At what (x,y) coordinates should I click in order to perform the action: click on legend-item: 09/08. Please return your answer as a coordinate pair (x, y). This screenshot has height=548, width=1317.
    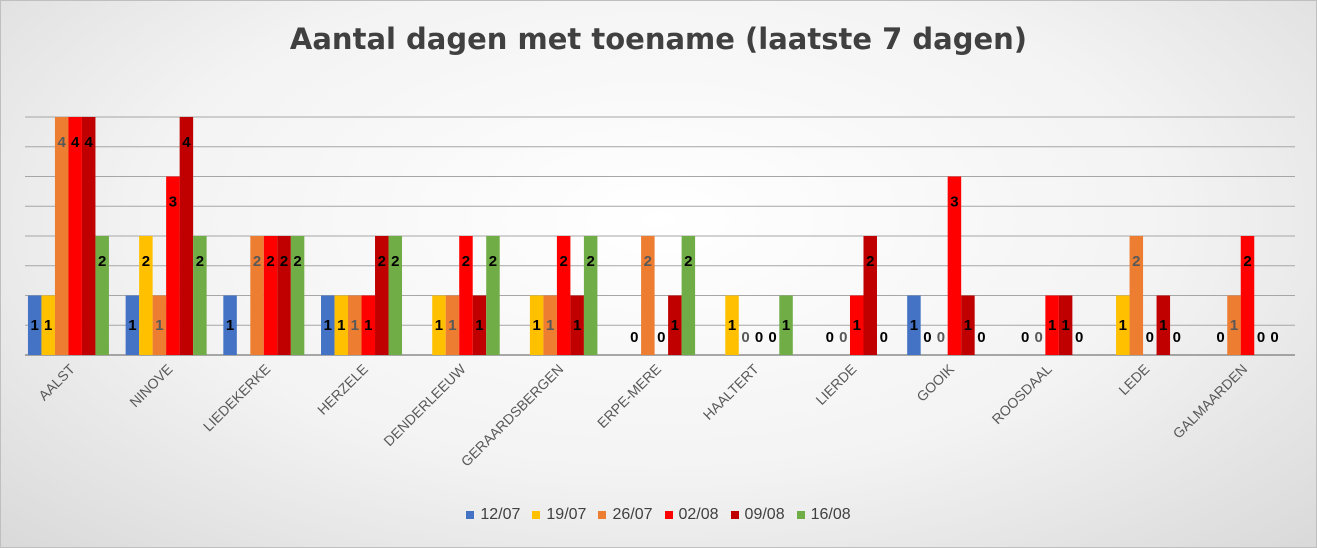
    Looking at the image, I should click on (757, 515).